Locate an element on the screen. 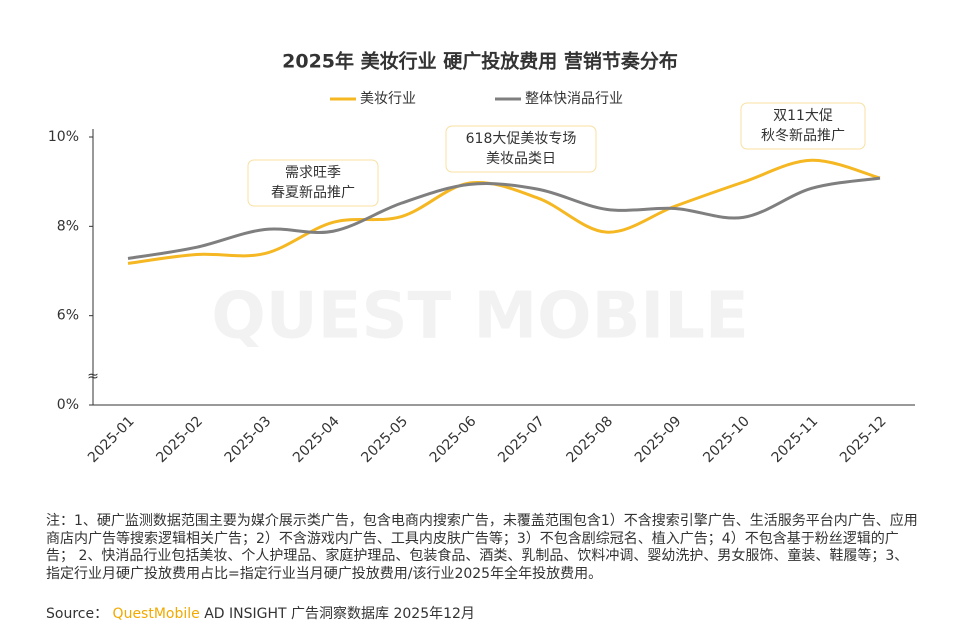  source-label: Source： is located at coordinates (77, 614).